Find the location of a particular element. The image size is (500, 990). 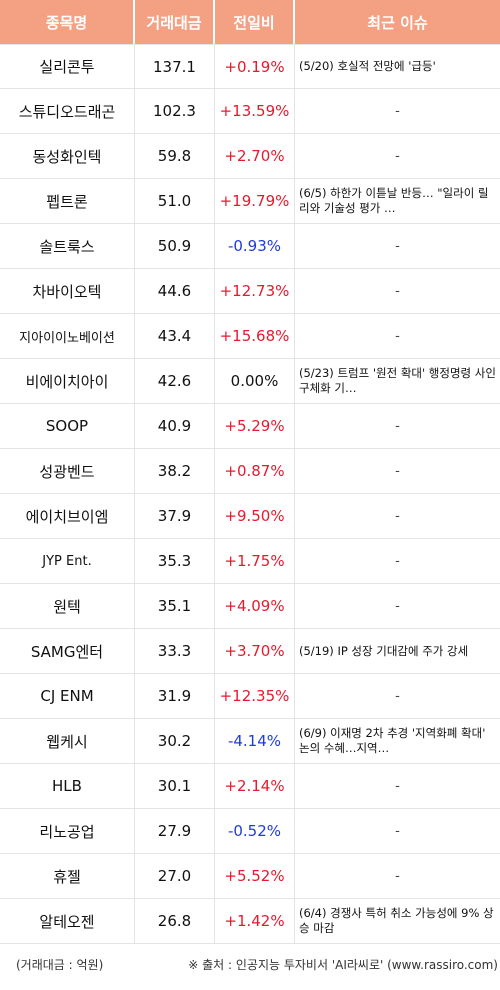

price-change: +15.68% is located at coordinates (255, 336).